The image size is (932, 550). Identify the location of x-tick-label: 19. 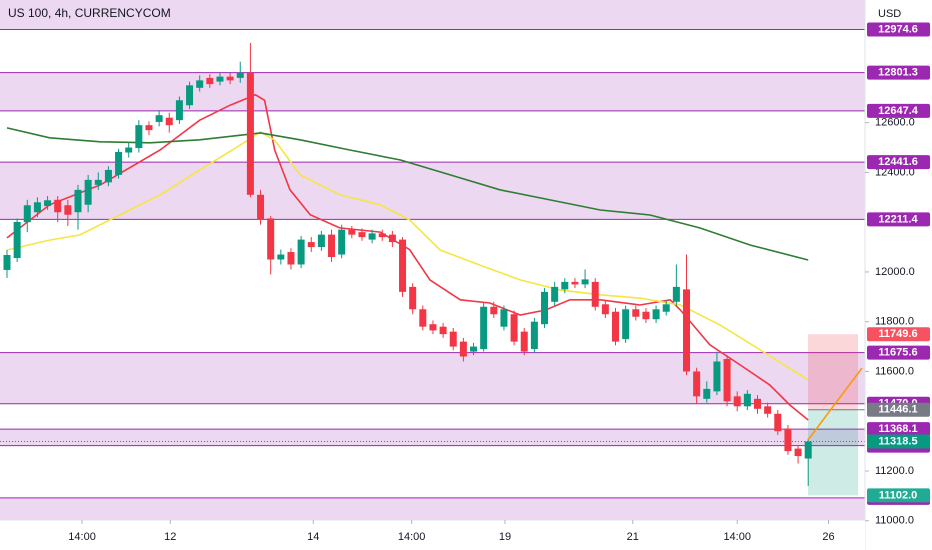
(505, 537).